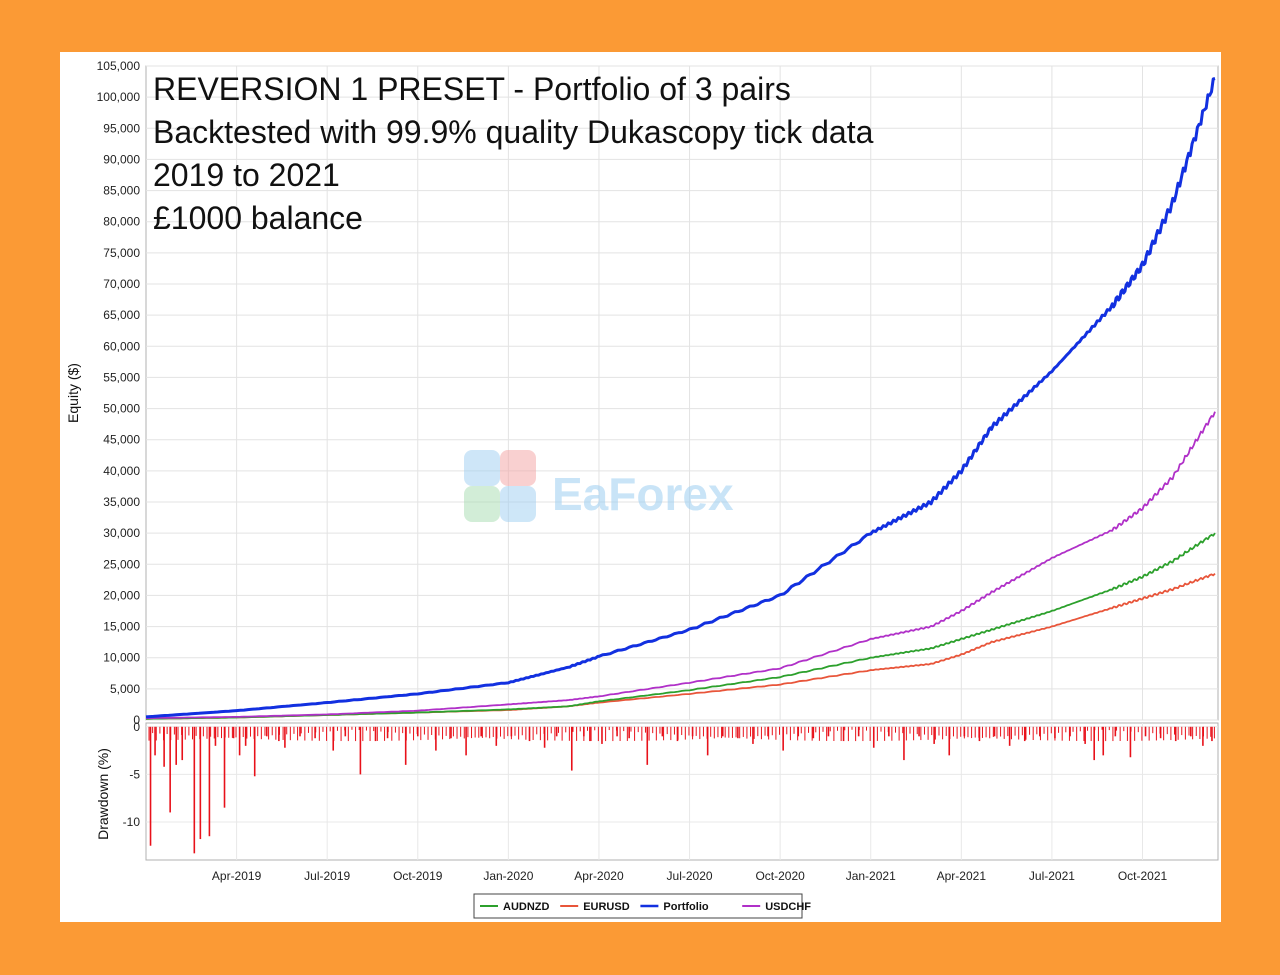 The height and width of the screenshot is (975, 1280). I want to click on equity-tick-label: 50,000, so click(121, 409).